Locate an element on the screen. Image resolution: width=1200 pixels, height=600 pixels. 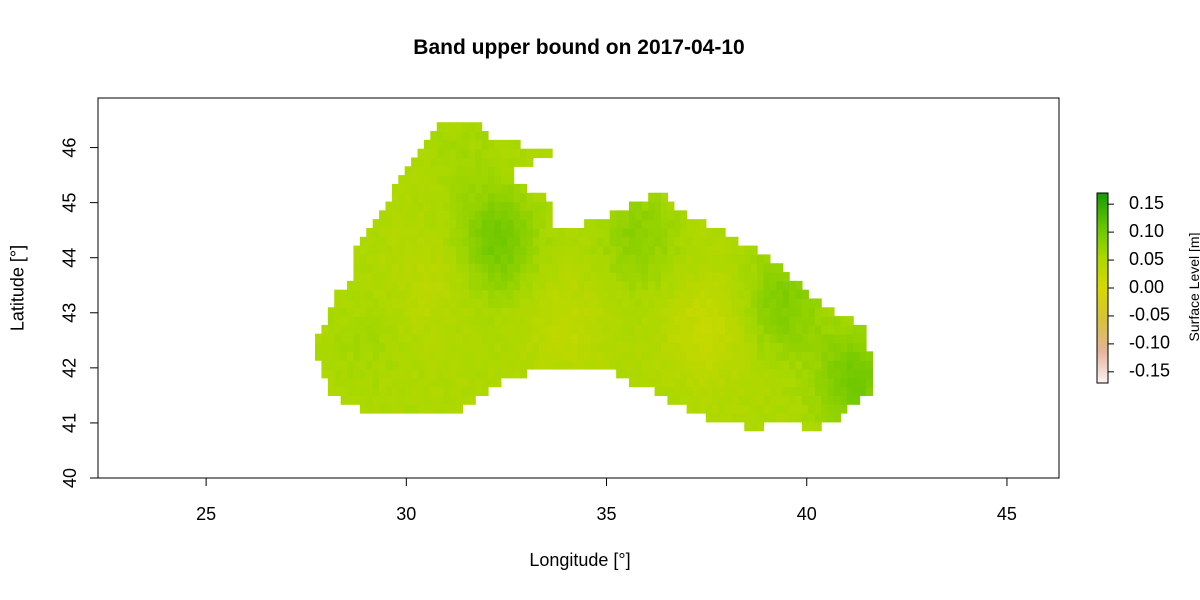
y-tick-label: 43 is located at coordinates (70, 313).